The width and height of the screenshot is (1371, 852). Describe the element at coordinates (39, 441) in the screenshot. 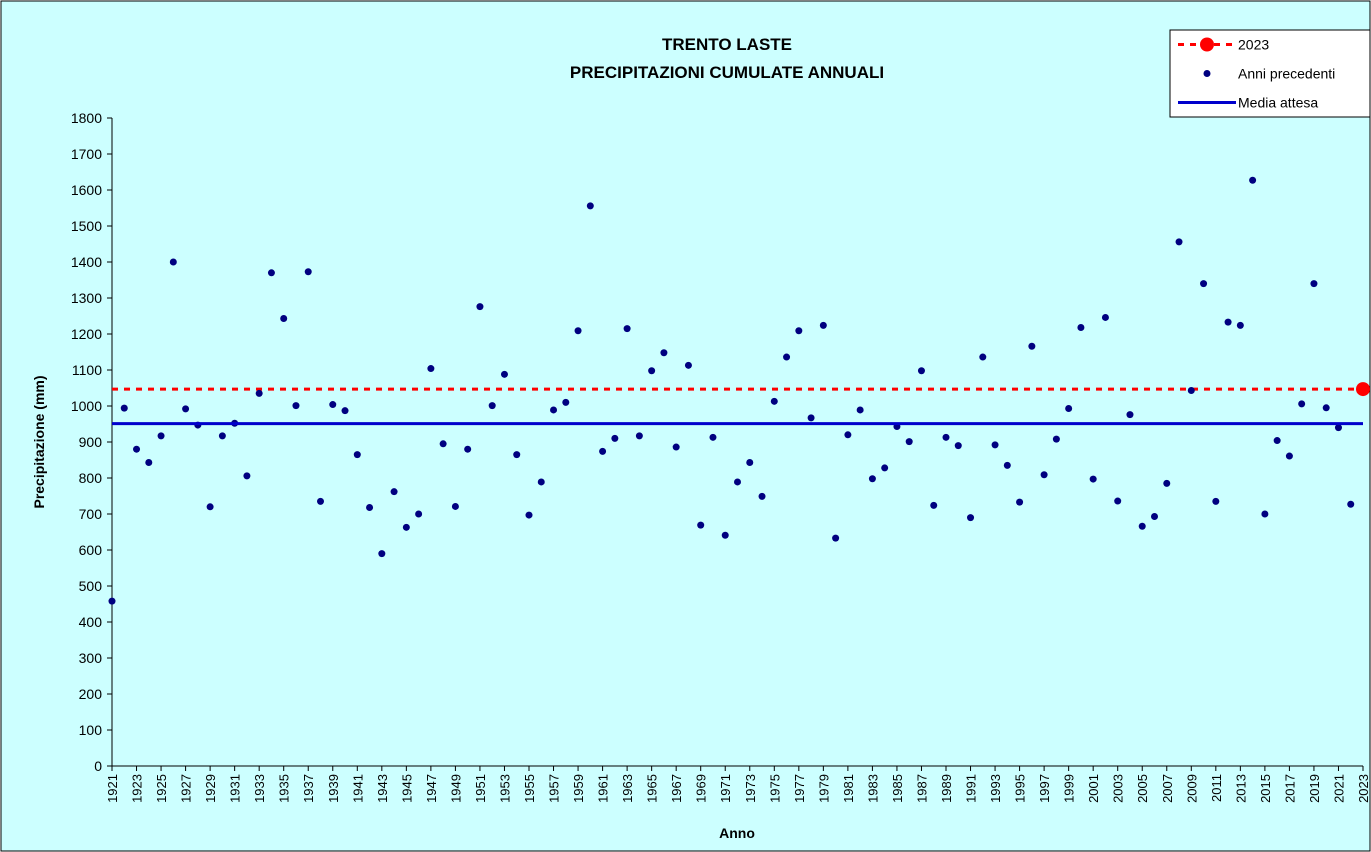

I see `y-axis-title: Precipitazione (mm)` at that location.